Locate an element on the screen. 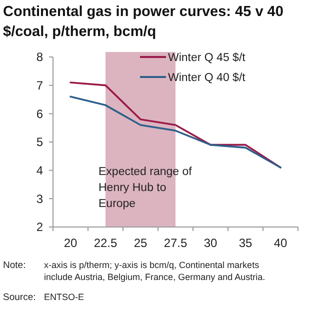 Image resolution: width=321 pixels, height=314 pixels. text: Note: x-axis is p/therm; y-axis is bcm/q, Continental markets include Austria, Belgium, France, Germany and Austria. is located at coordinates (134, 271).